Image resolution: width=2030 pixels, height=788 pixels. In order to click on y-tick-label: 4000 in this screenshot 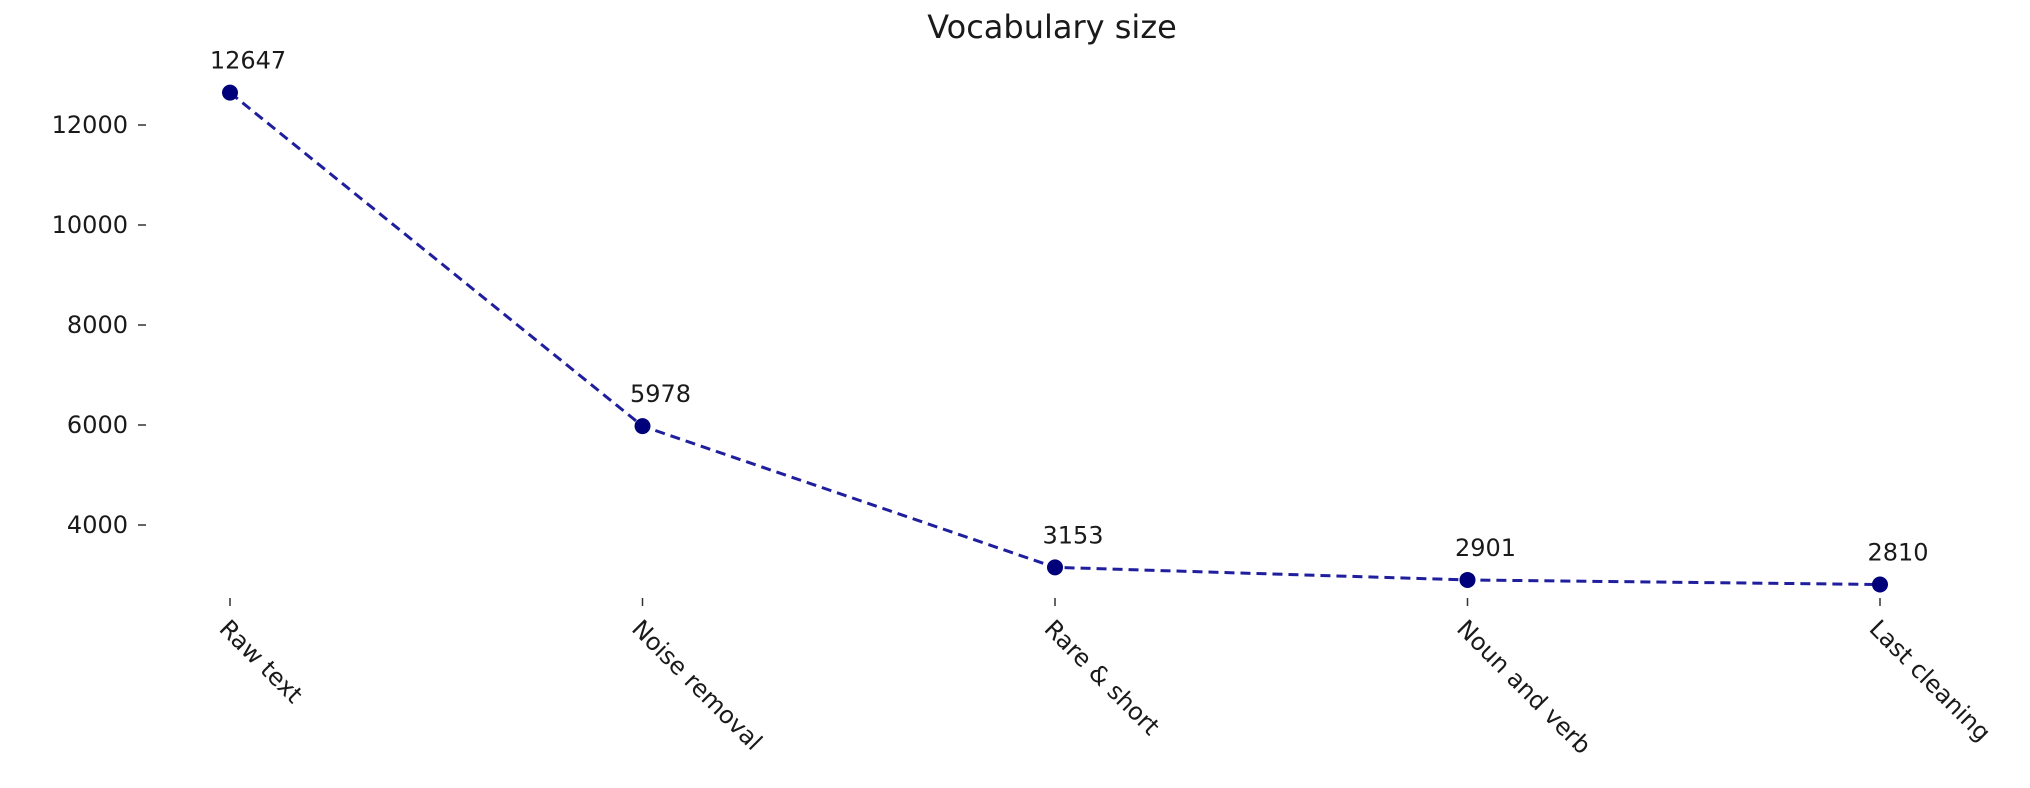, I will do `click(97, 525)`.